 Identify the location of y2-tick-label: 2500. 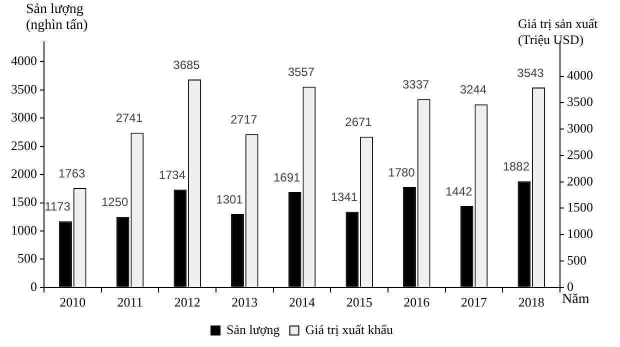
(580, 154).